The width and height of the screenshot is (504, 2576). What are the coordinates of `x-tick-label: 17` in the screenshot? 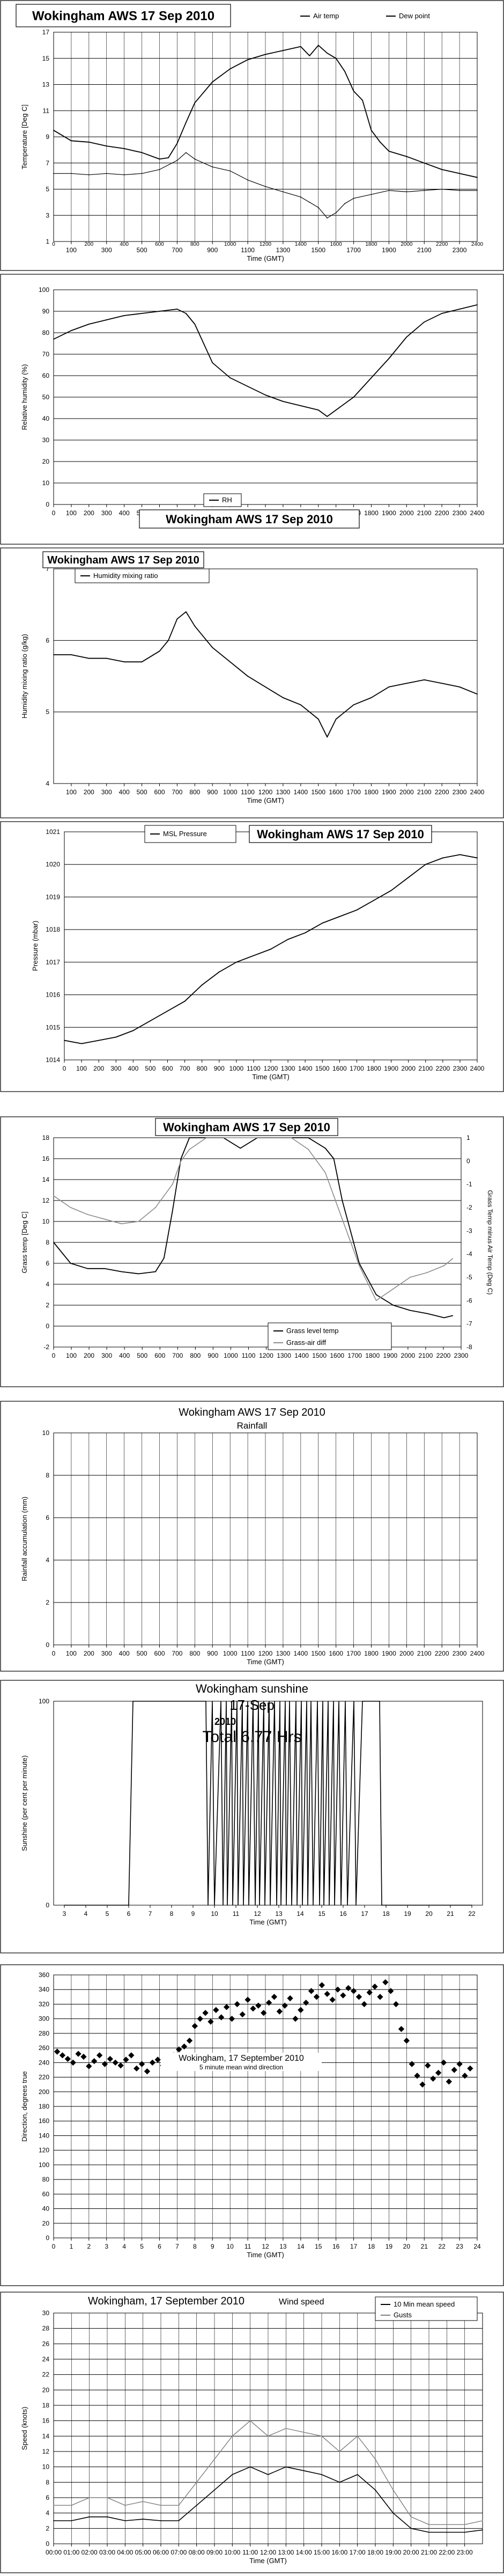 It's located at (354, 2246).